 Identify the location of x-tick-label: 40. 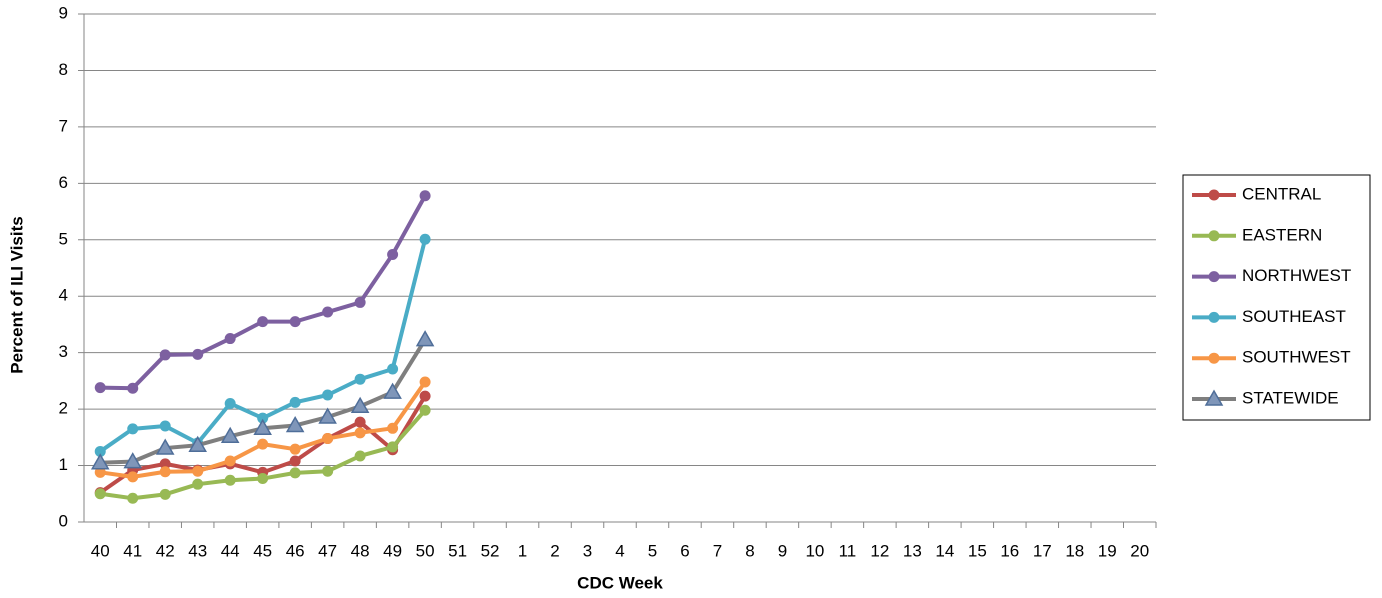
(100, 550).